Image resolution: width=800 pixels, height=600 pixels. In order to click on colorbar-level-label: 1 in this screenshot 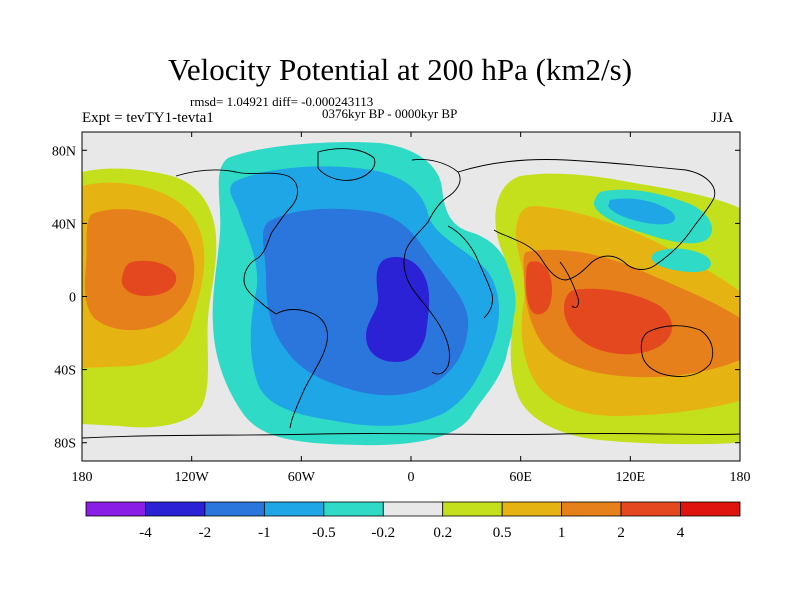, I will do `click(562, 533)`.